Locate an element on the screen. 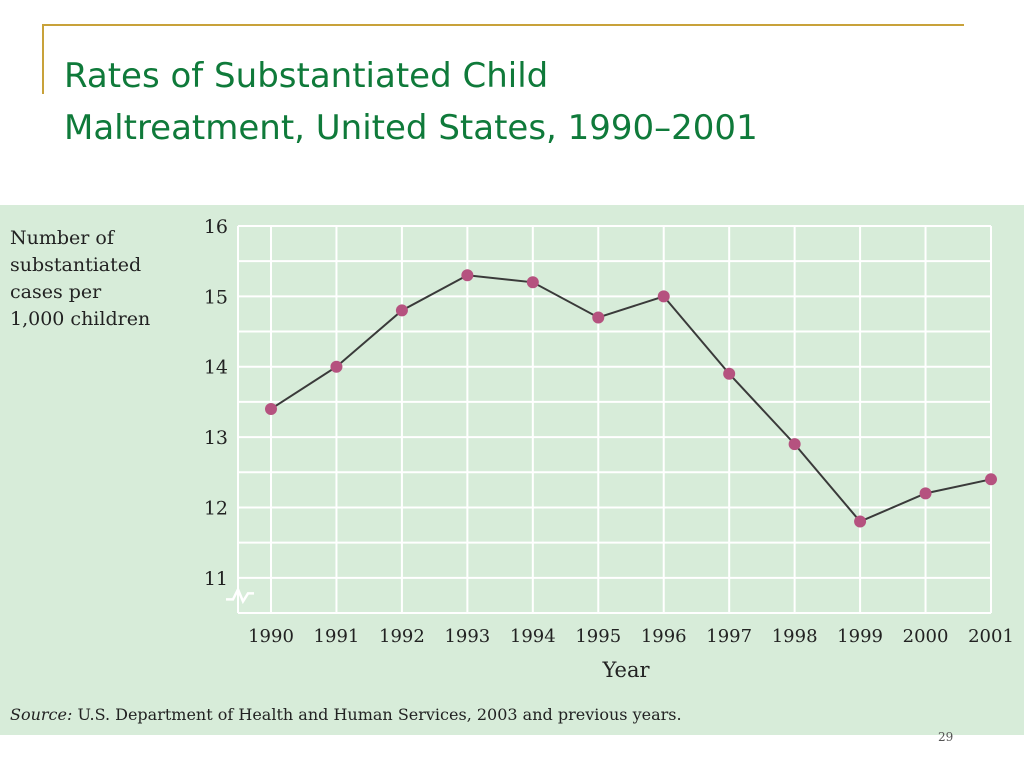 The height and width of the screenshot is (768, 1024). y-tick-label-16: 16 is located at coordinates (216, 227).